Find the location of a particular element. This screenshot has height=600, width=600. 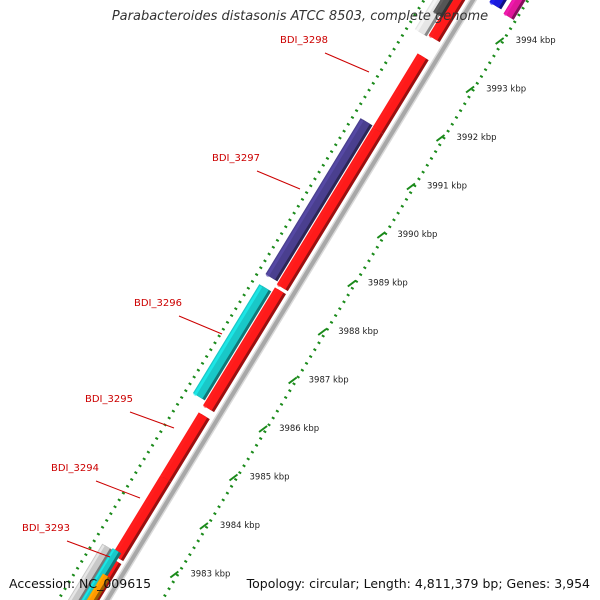

gene-label: BDI_3297 is located at coordinates (236, 158).